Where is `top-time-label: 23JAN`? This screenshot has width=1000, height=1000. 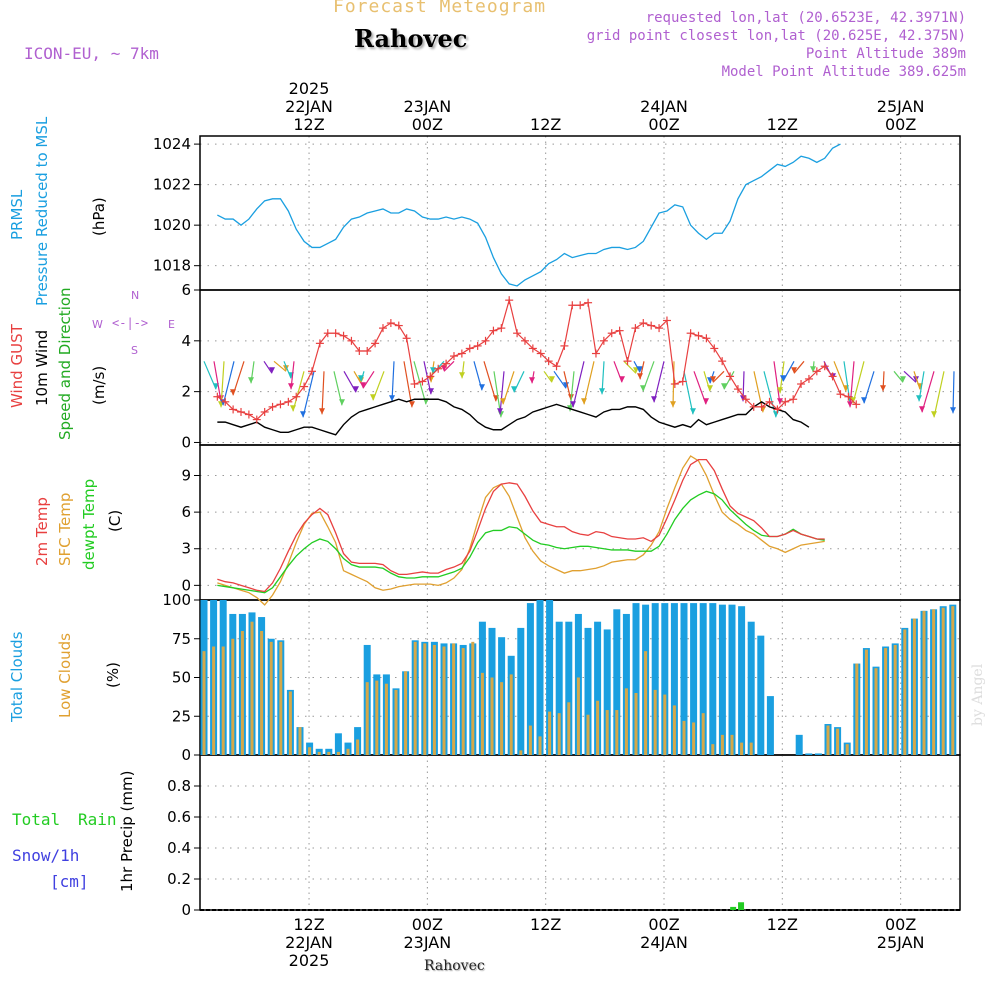 top-time-label: 23JAN is located at coordinates (428, 106).